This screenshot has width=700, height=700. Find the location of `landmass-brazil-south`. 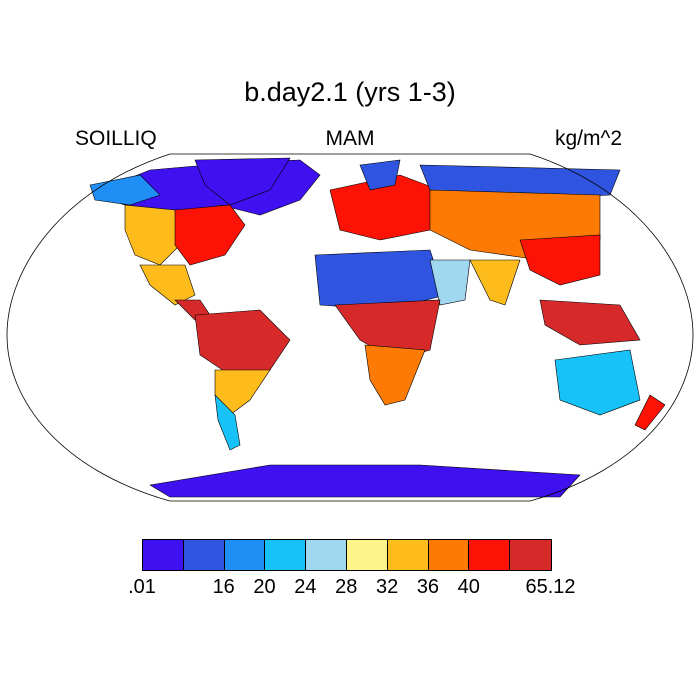

landmass-brazil-south is located at coordinates (242, 392).